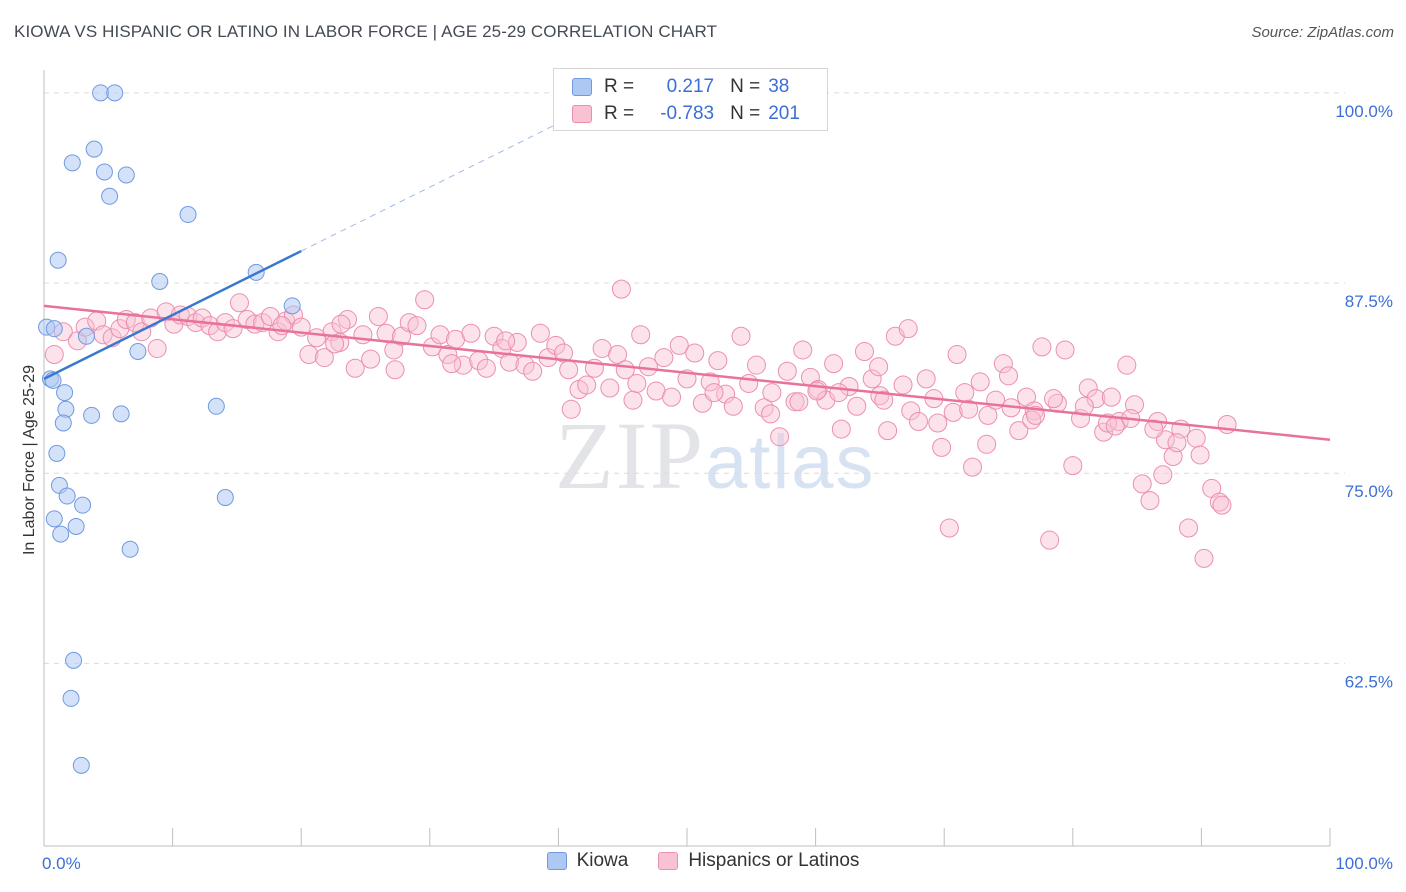  What do you see at coordinates (1364, 111) in the screenshot?
I see `y-tick-label: 100.0%` at bounding box center [1364, 111].